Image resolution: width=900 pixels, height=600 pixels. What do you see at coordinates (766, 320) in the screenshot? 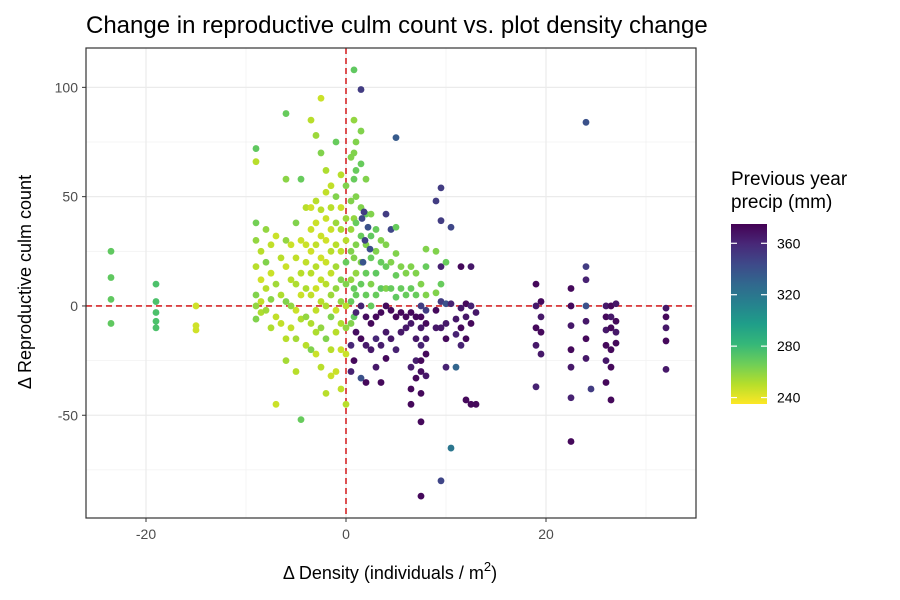
I see `colorbar-ticks: 240 280 320 360` at bounding box center [766, 320].